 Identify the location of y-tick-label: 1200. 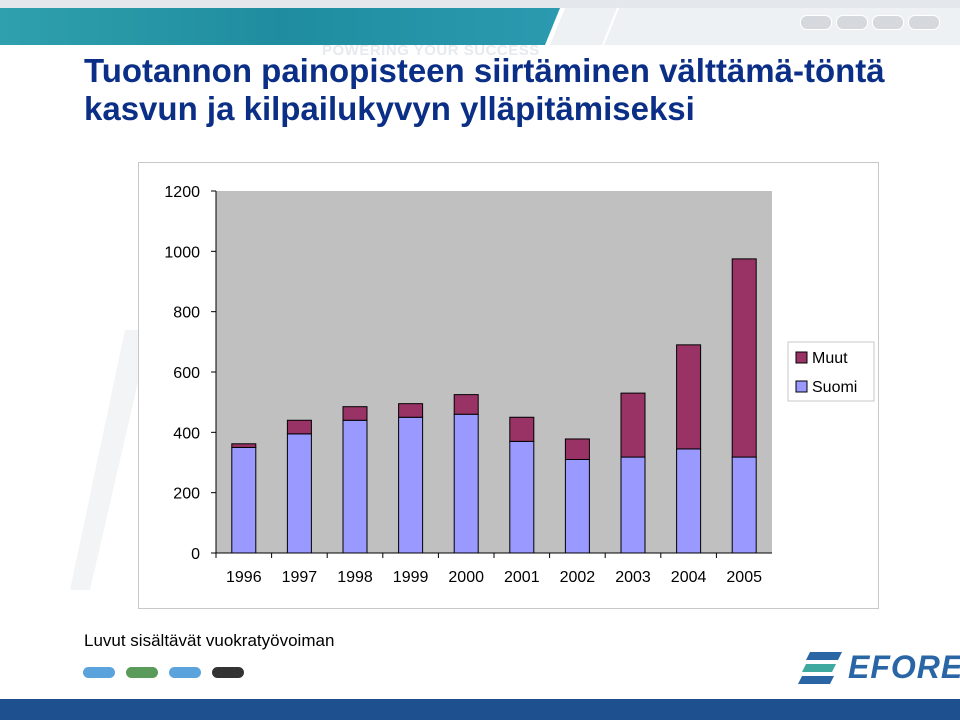
(182, 192).